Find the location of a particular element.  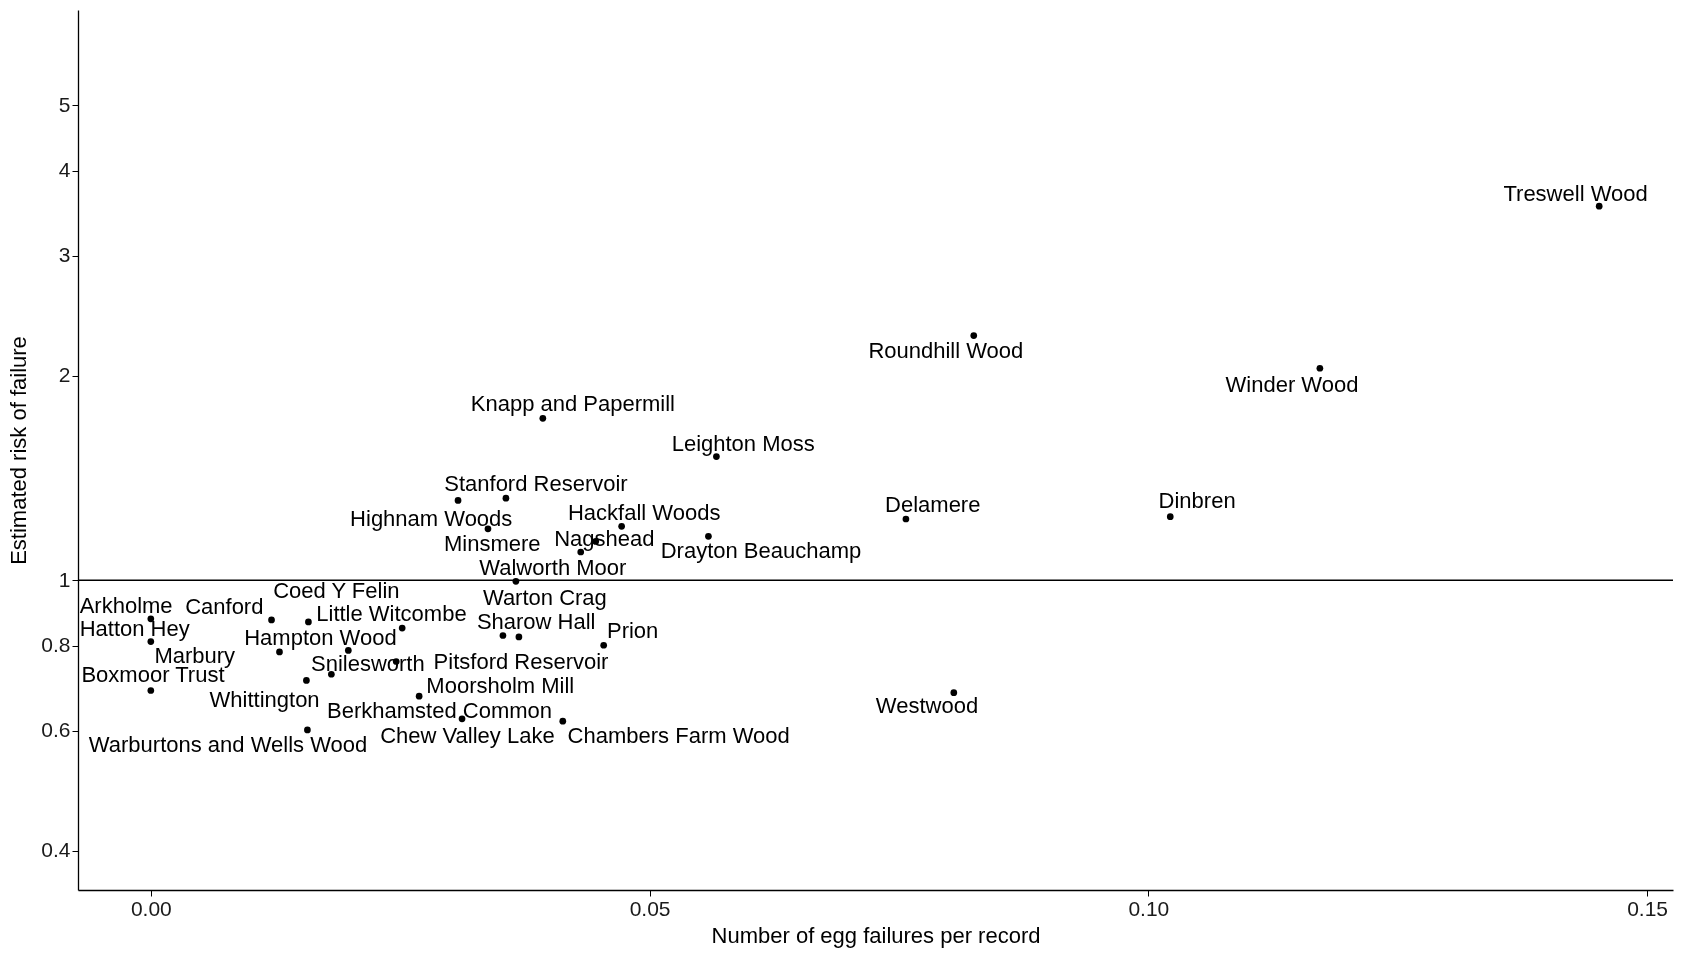

annotation: Winder Wood is located at coordinates (1292, 385).